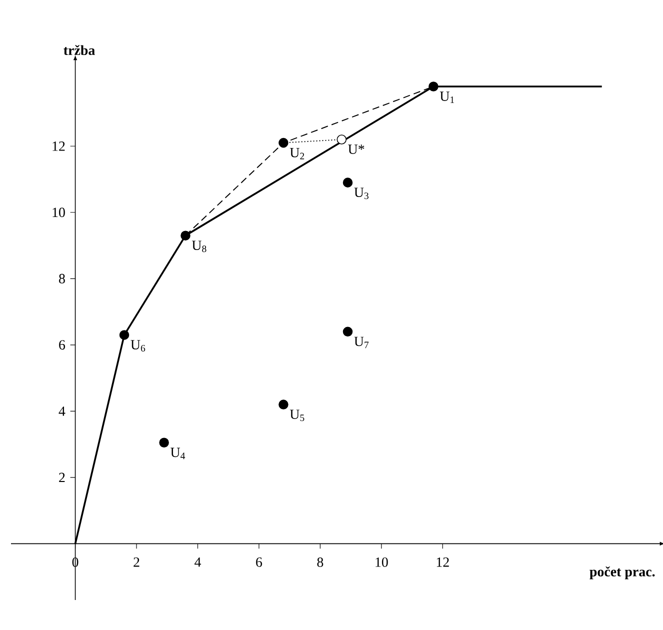 The width and height of the screenshot is (663, 630). Describe the element at coordinates (58, 146) in the screenshot. I see `y-tick-label: 12` at that location.